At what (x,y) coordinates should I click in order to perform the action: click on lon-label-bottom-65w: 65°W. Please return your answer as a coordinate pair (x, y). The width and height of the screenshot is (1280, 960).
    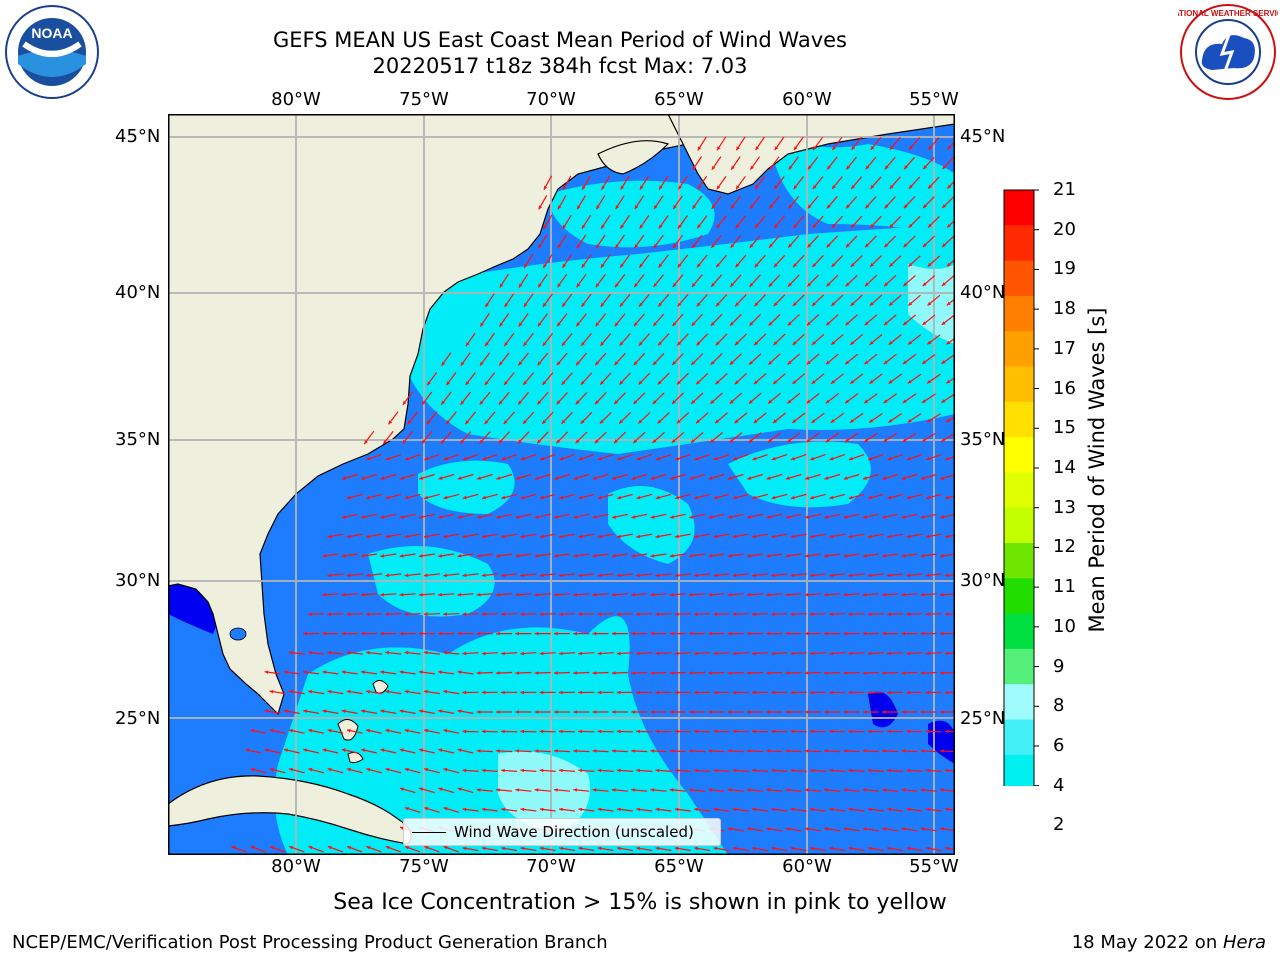
    Looking at the image, I should click on (679, 866).